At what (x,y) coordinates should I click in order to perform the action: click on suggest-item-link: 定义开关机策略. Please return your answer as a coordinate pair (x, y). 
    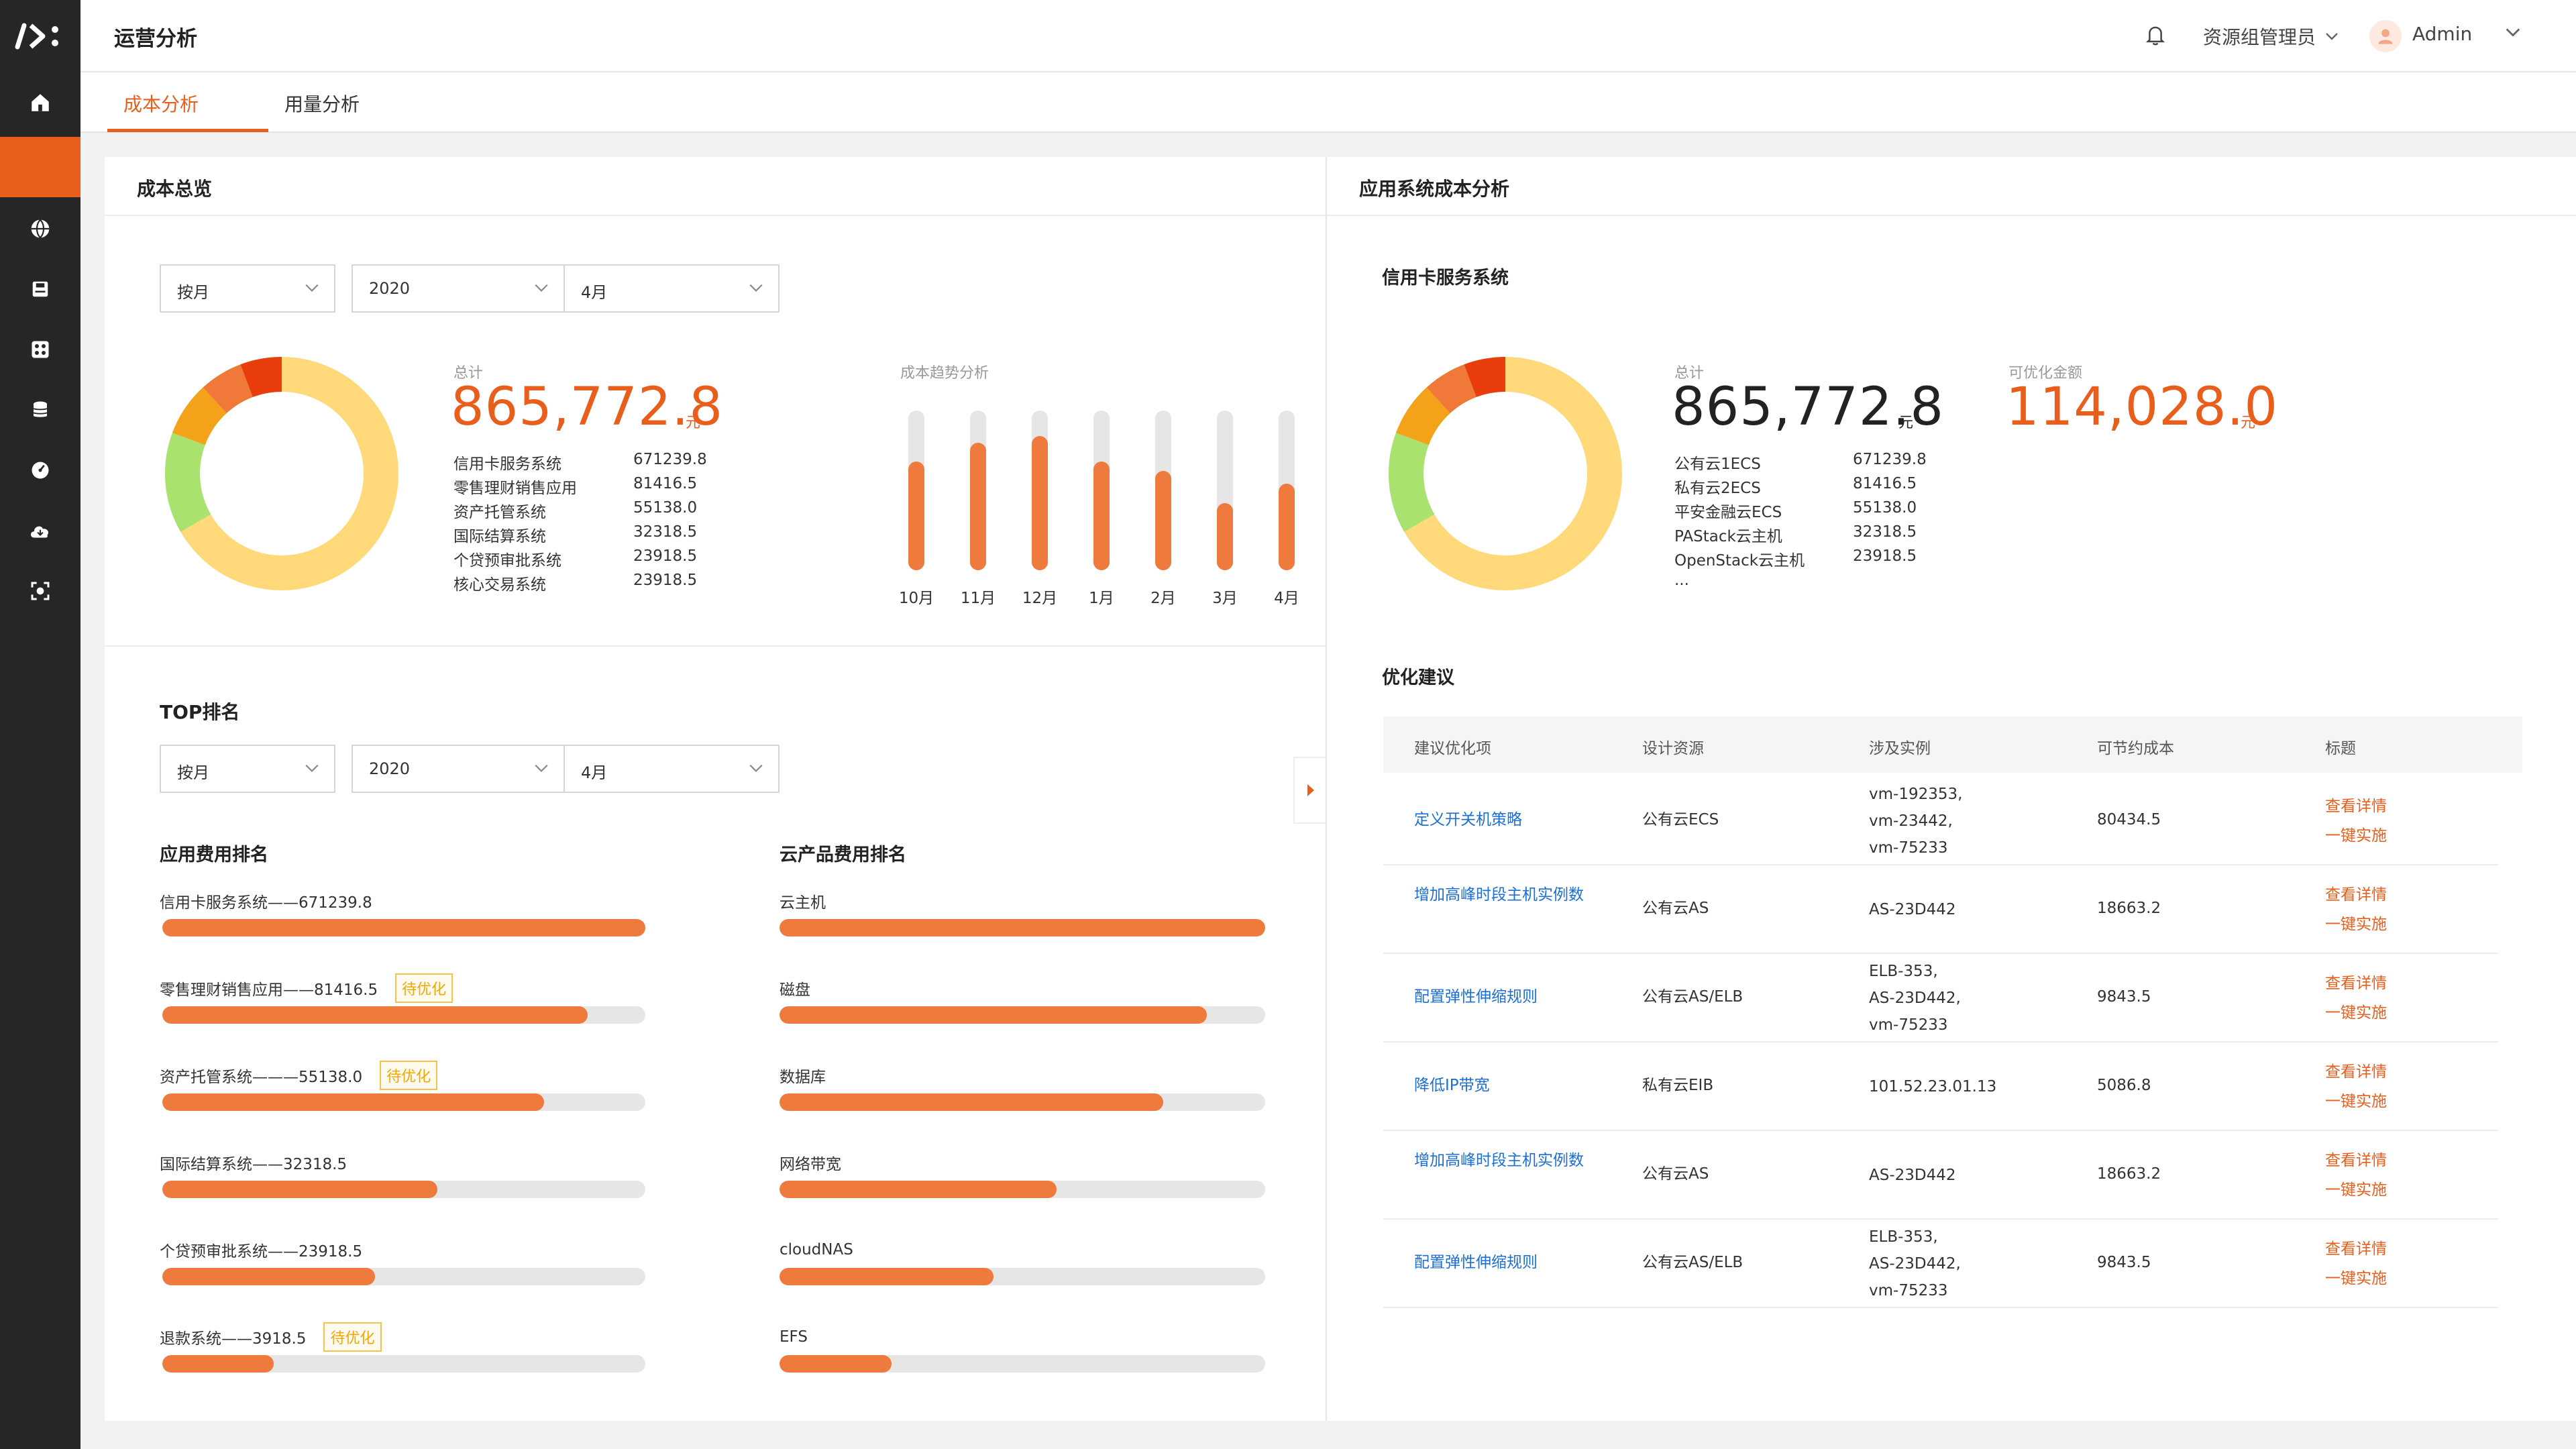
    Looking at the image, I should click on (1468, 819).